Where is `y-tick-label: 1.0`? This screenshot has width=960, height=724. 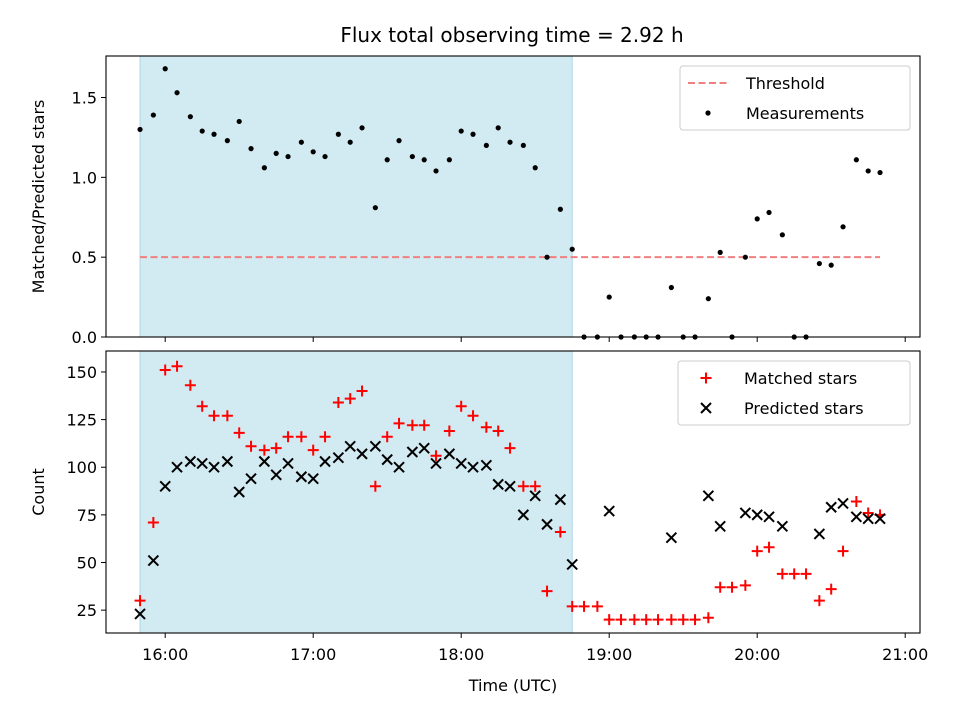
y-tick-label: 1.0 is located at coordinates (84, 177).